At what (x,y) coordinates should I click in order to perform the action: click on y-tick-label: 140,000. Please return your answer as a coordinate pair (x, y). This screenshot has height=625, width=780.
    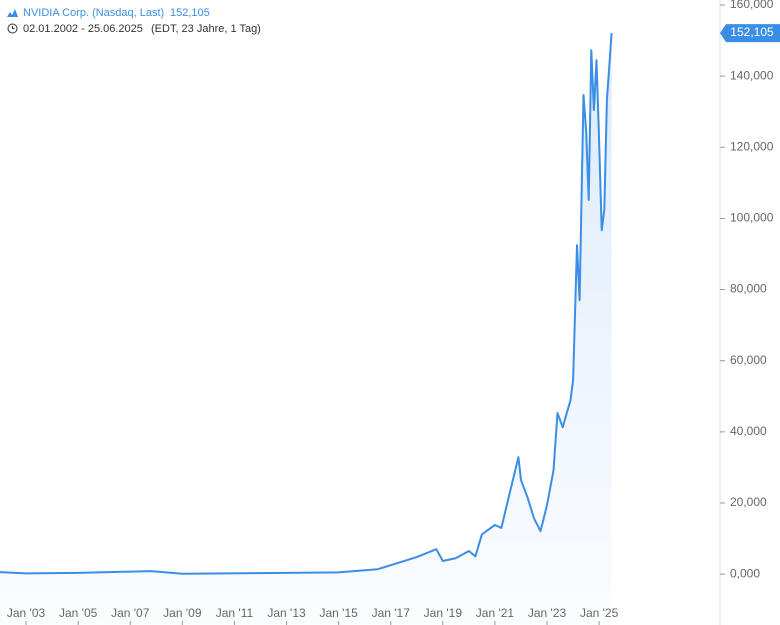
    Looking at the image, I should click on (752, 75).